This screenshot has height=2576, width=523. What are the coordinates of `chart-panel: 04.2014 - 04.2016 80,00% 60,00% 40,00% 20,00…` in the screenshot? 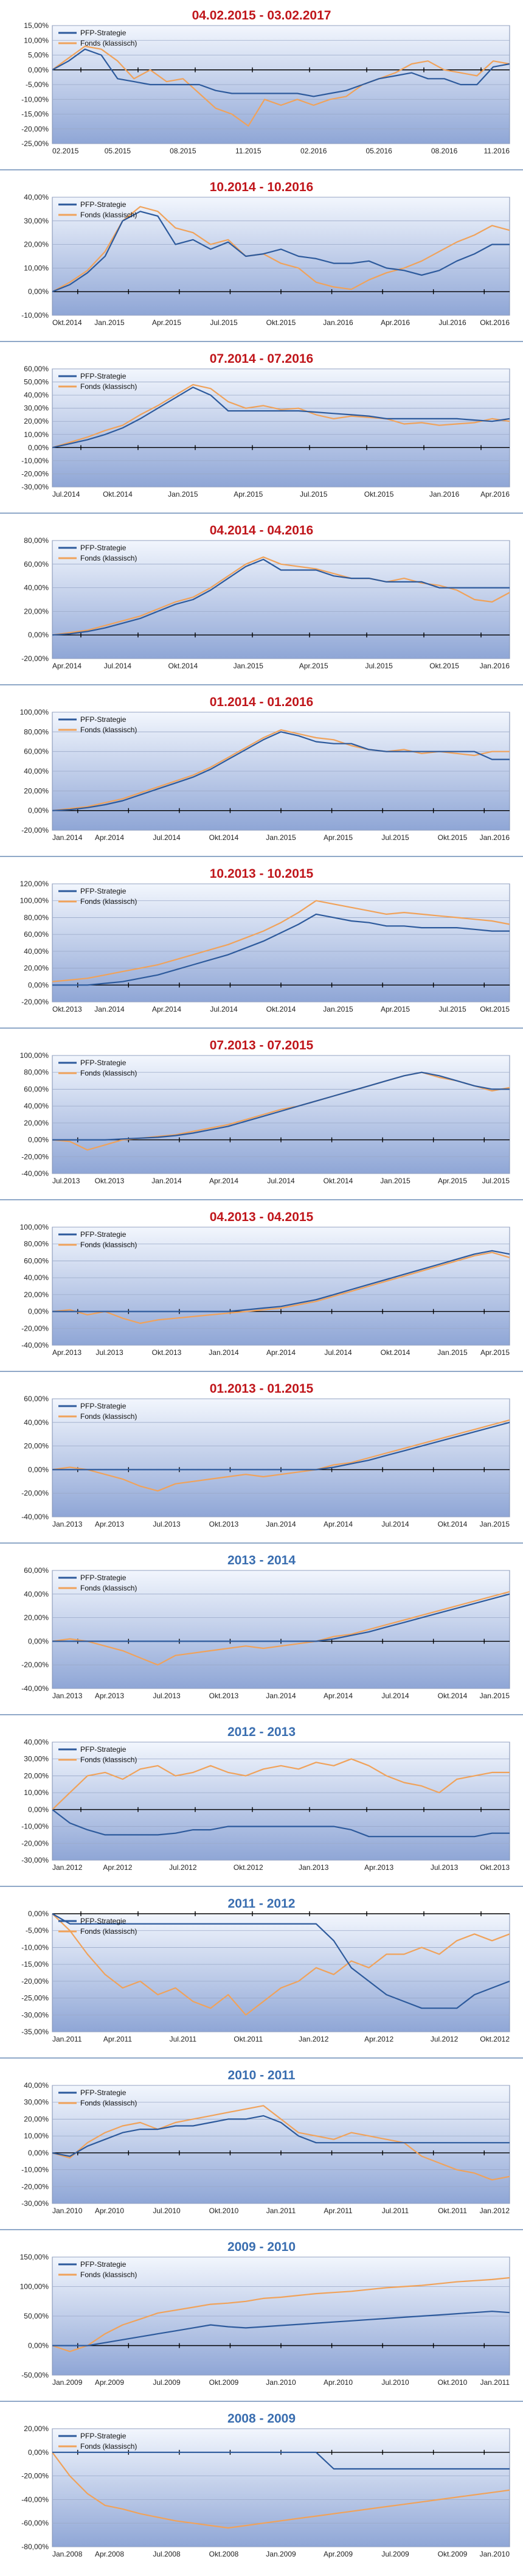 It's located at (261, 601).